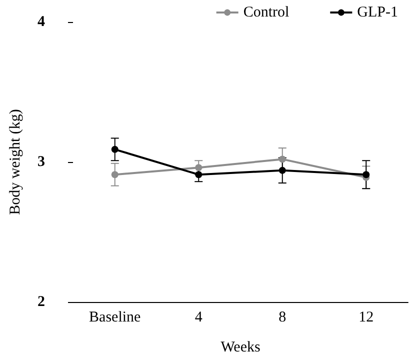 The width and height of the screenshot is (413, 363). Describe the element at coordinates (377, 12) in the screenshot. I see `legend-label: GLP-1` at that location.